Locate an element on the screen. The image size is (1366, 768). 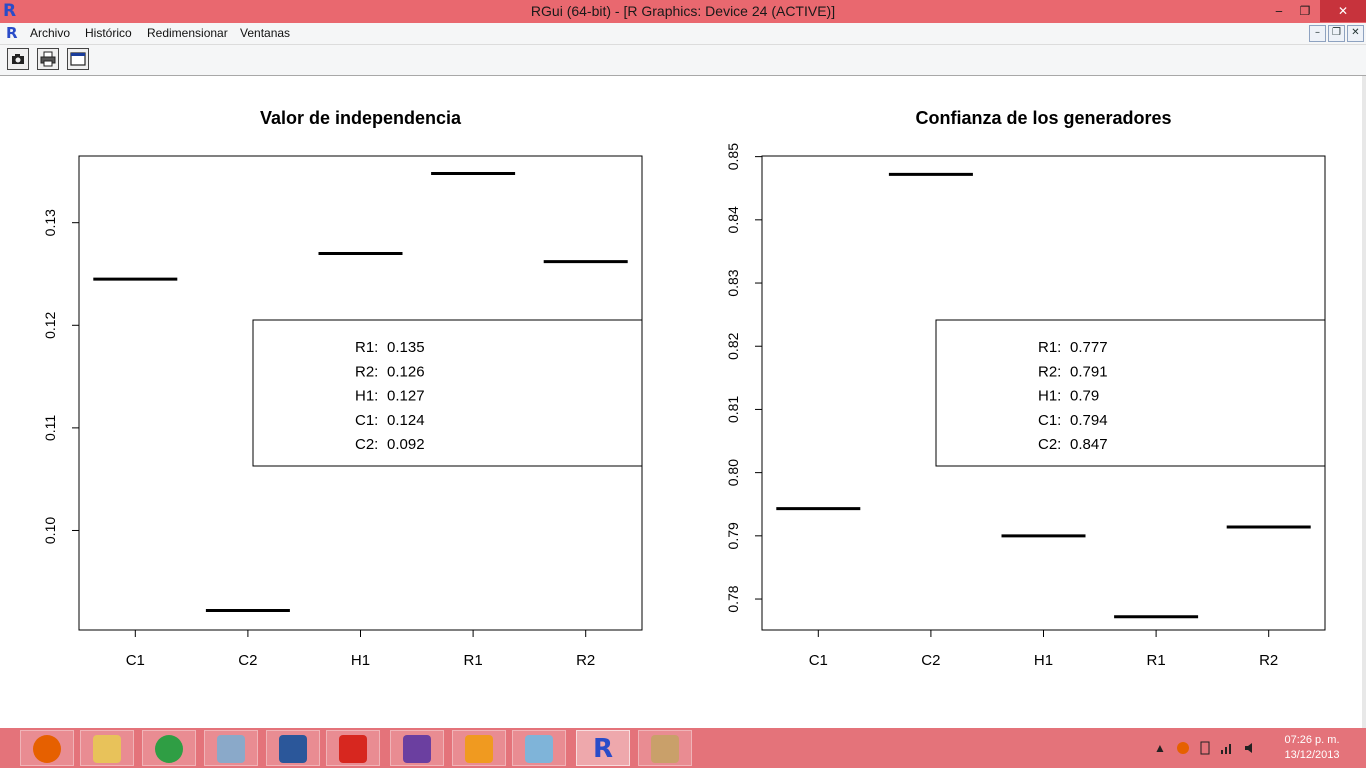
taskbar-media-player-button is located at coordinates (479, 748).